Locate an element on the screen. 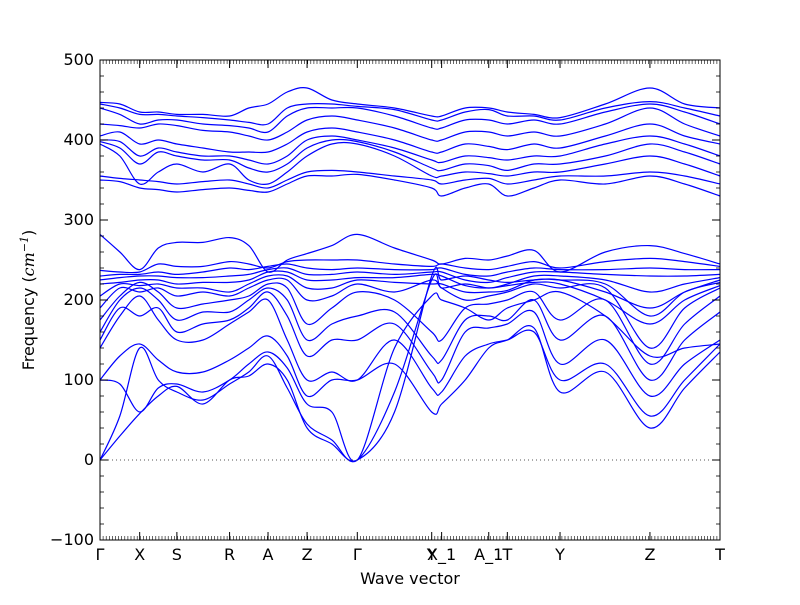 This screenshot has width=800, height=605. y-axis-label-suffix: ) is located at coordinates (28, 233).